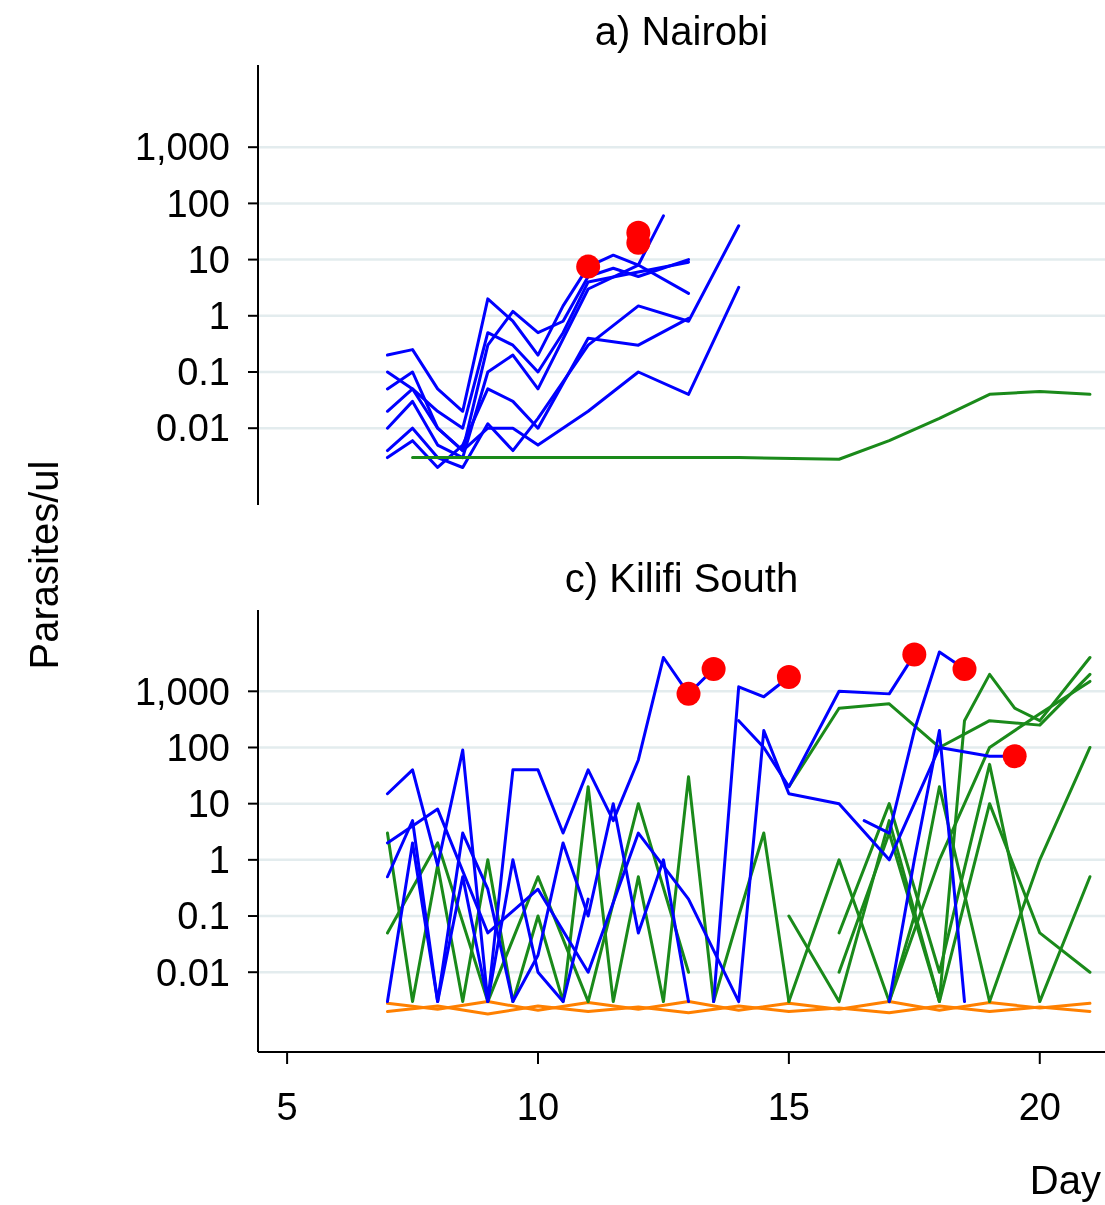 This screenshot has height=1205, width=1105. What do you see at coordinates (44, 565) in the screenshot?
I see `y-axis-title: Parasites/ul` at bounding box center [44, 565].